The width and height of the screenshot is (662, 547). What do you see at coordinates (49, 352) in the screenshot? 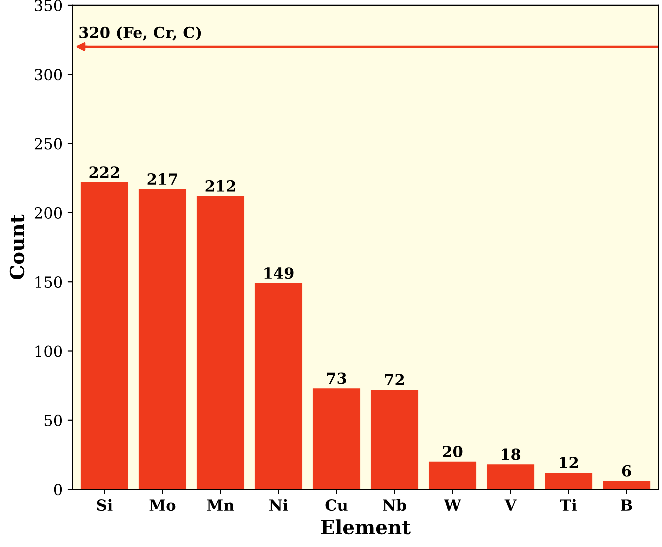
I see `y-tick-label: 100` at bounding box center [49, 352].